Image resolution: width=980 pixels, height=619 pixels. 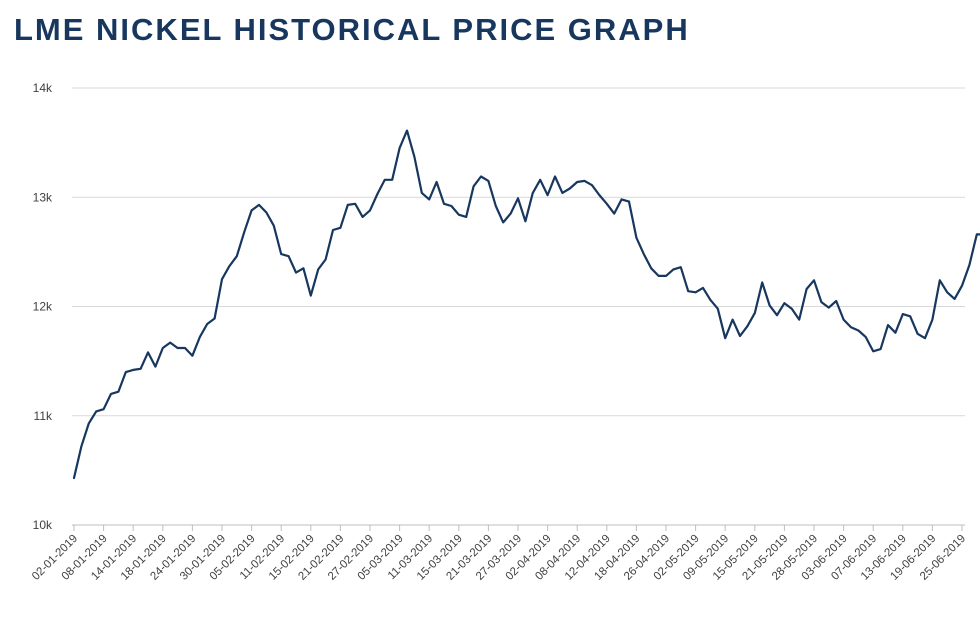 I want to click on y-tick-label: 10k, so click(x=43, y=525).